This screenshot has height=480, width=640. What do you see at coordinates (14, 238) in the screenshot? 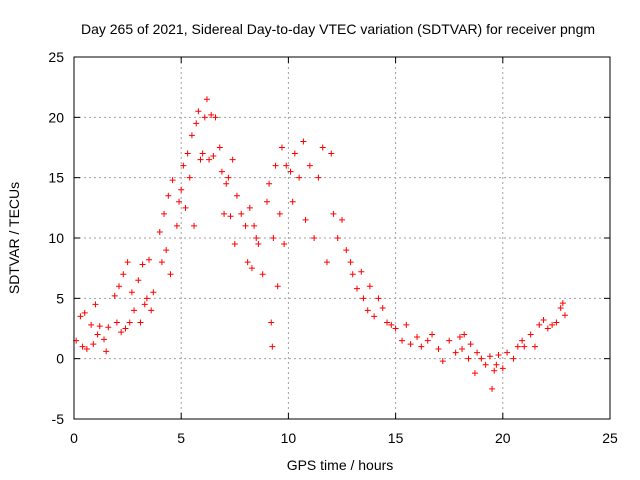
I see `y-axis-label: SDTVAR / TECUs` at bounding box center [14, 238].